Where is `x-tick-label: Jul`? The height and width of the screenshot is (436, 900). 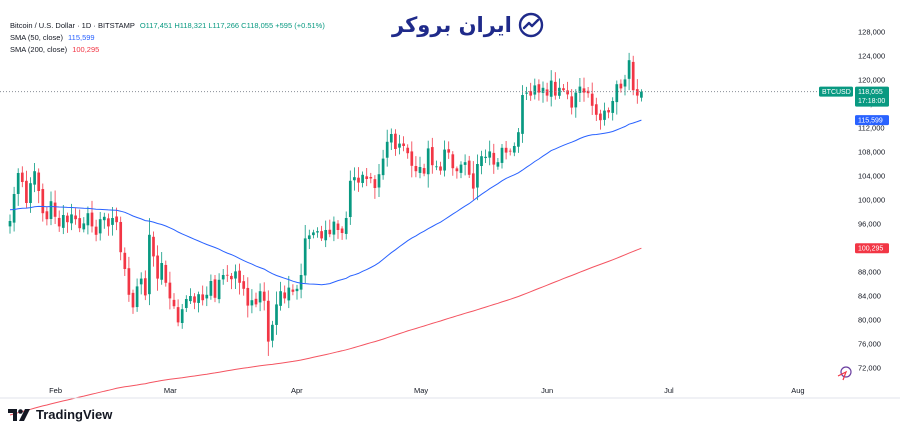
x-tick-label: Jul is located at coordinates (669, 390).